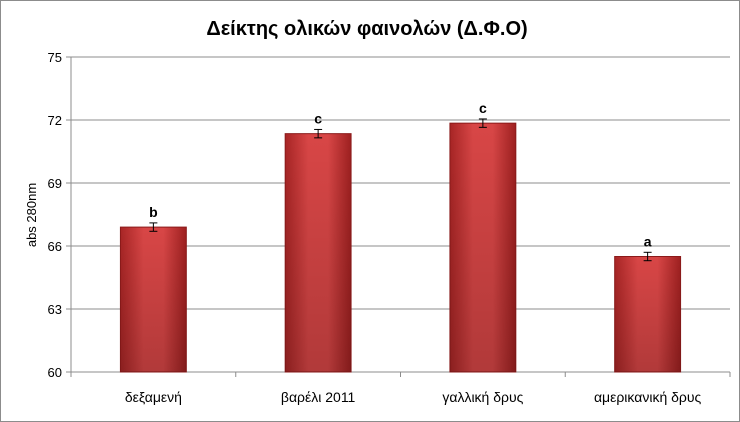 This screenshot has width=740, height=422. I want to click on x-category-label: δεξαμενή, so click(153, 397).